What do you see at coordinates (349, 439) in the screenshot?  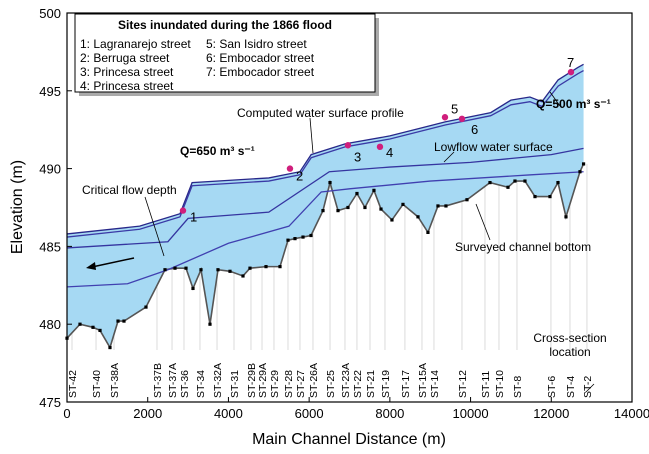 I see `x-axis-label: Main Channel Distance (m)` at bounding box center [349, 439].